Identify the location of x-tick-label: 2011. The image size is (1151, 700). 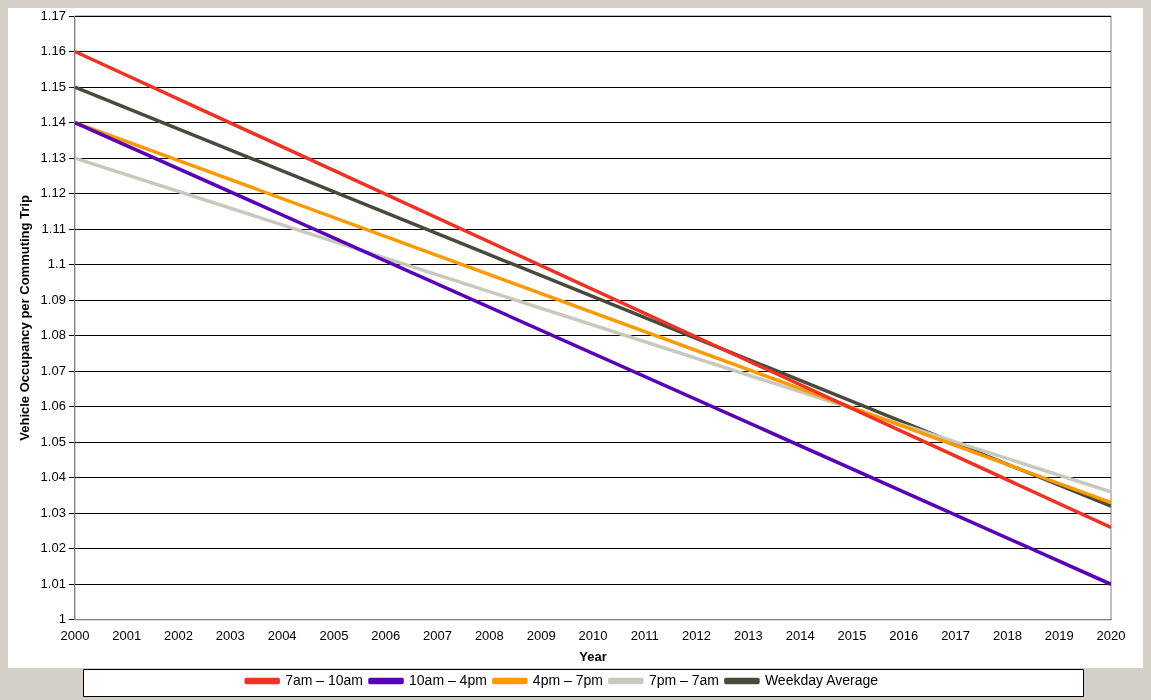
(644, 636).